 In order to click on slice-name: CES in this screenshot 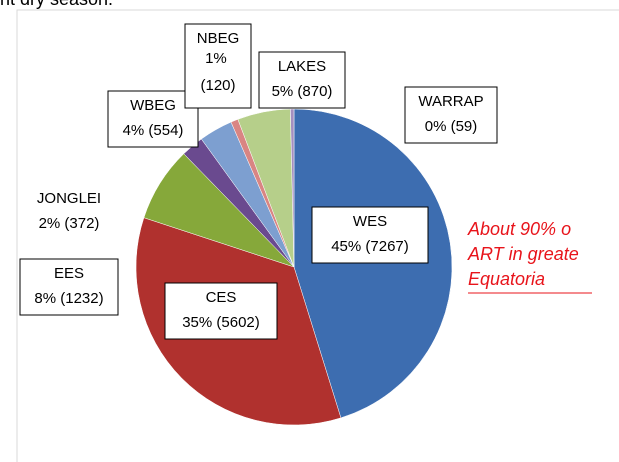, I will do `click(221, 297)`.